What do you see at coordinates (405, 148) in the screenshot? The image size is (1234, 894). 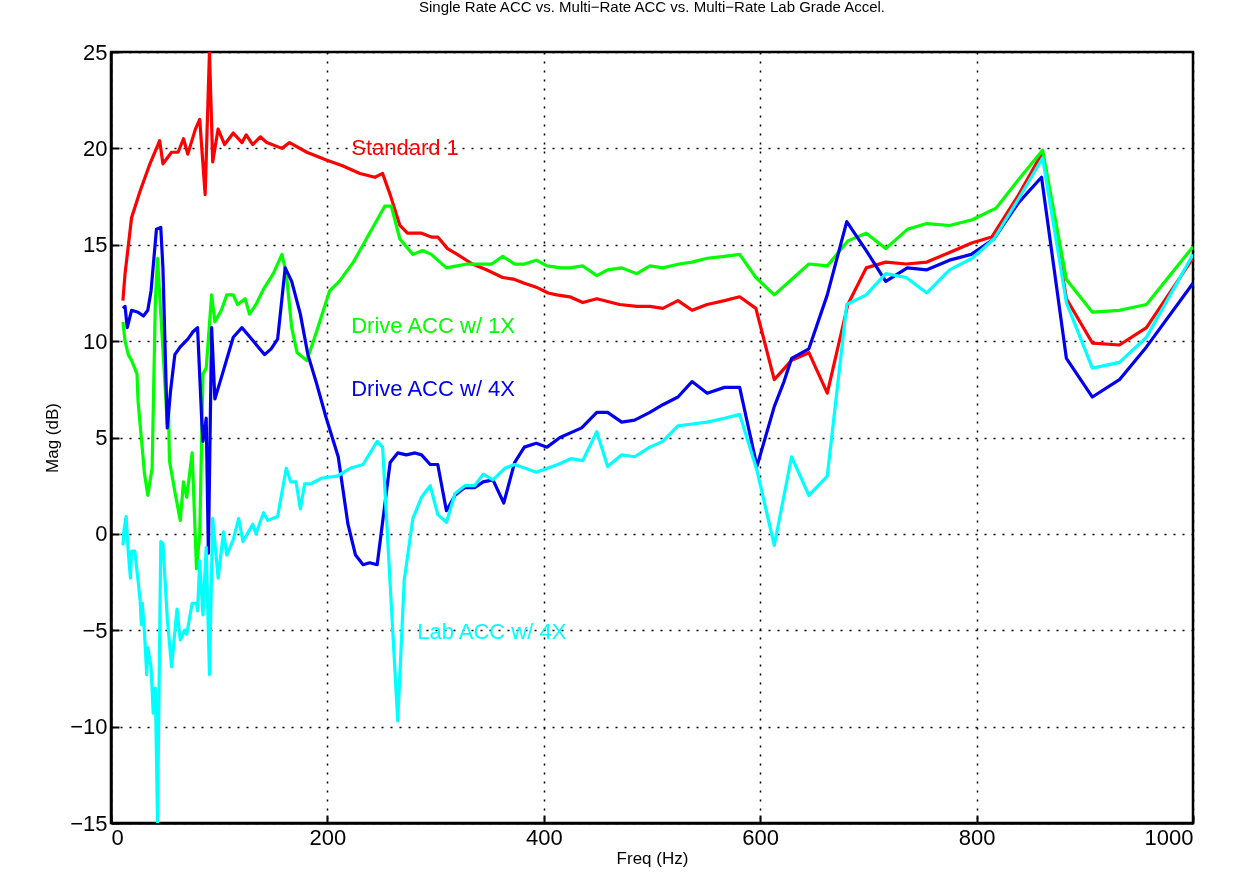 I see `series-label: Standard 1` at bounding box center [405, 148].